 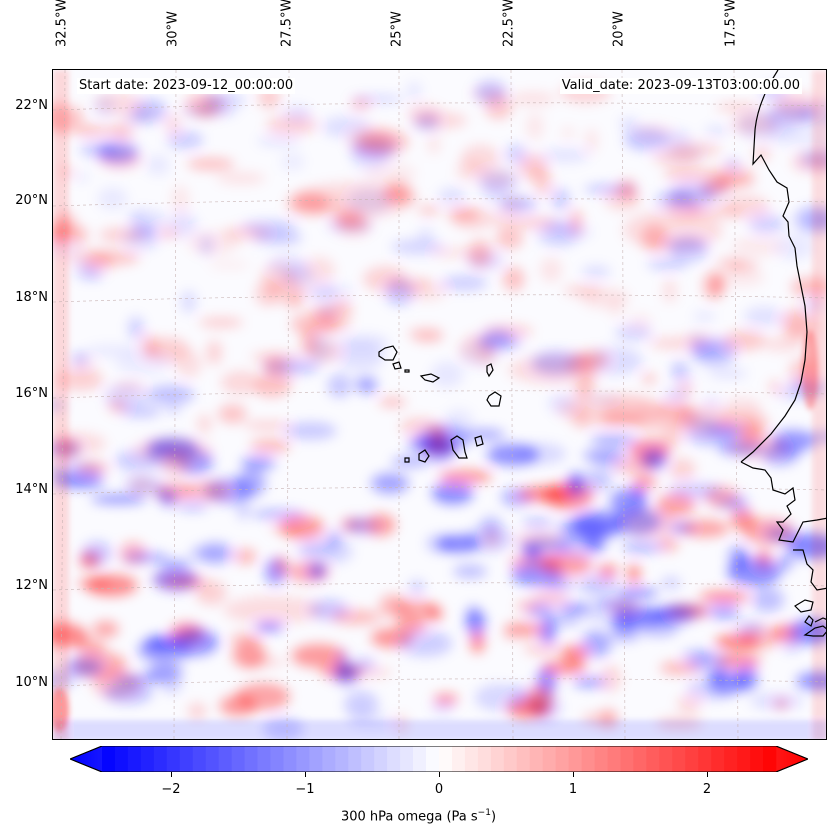 I want to click on cb-tick-label-m2: −2, so click(x=171, y=789).